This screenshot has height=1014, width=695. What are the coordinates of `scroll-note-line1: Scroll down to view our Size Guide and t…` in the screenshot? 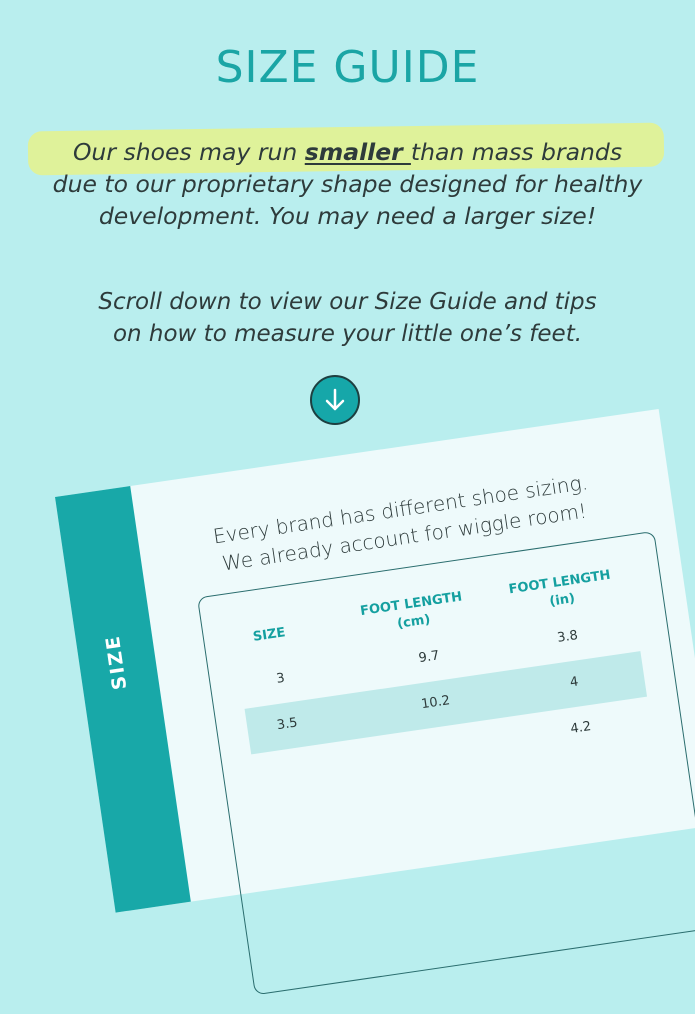 It's located at (347, 302).